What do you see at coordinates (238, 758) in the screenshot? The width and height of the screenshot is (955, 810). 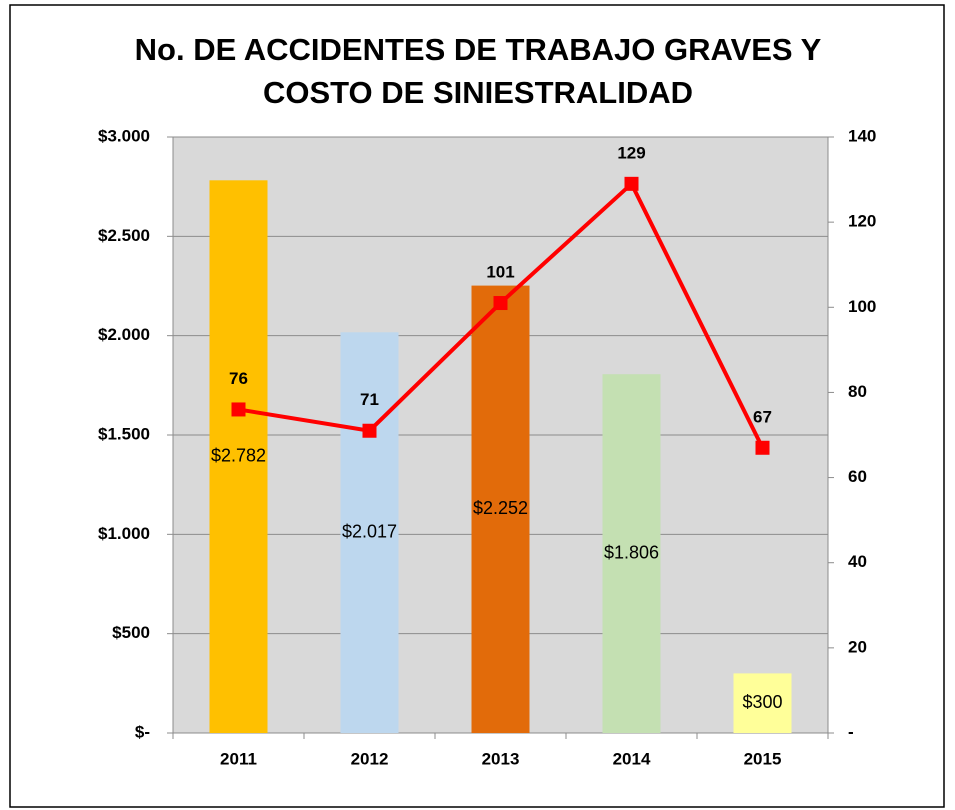 I see `x-tick-label: 2011` at bounding box center [238, 758].